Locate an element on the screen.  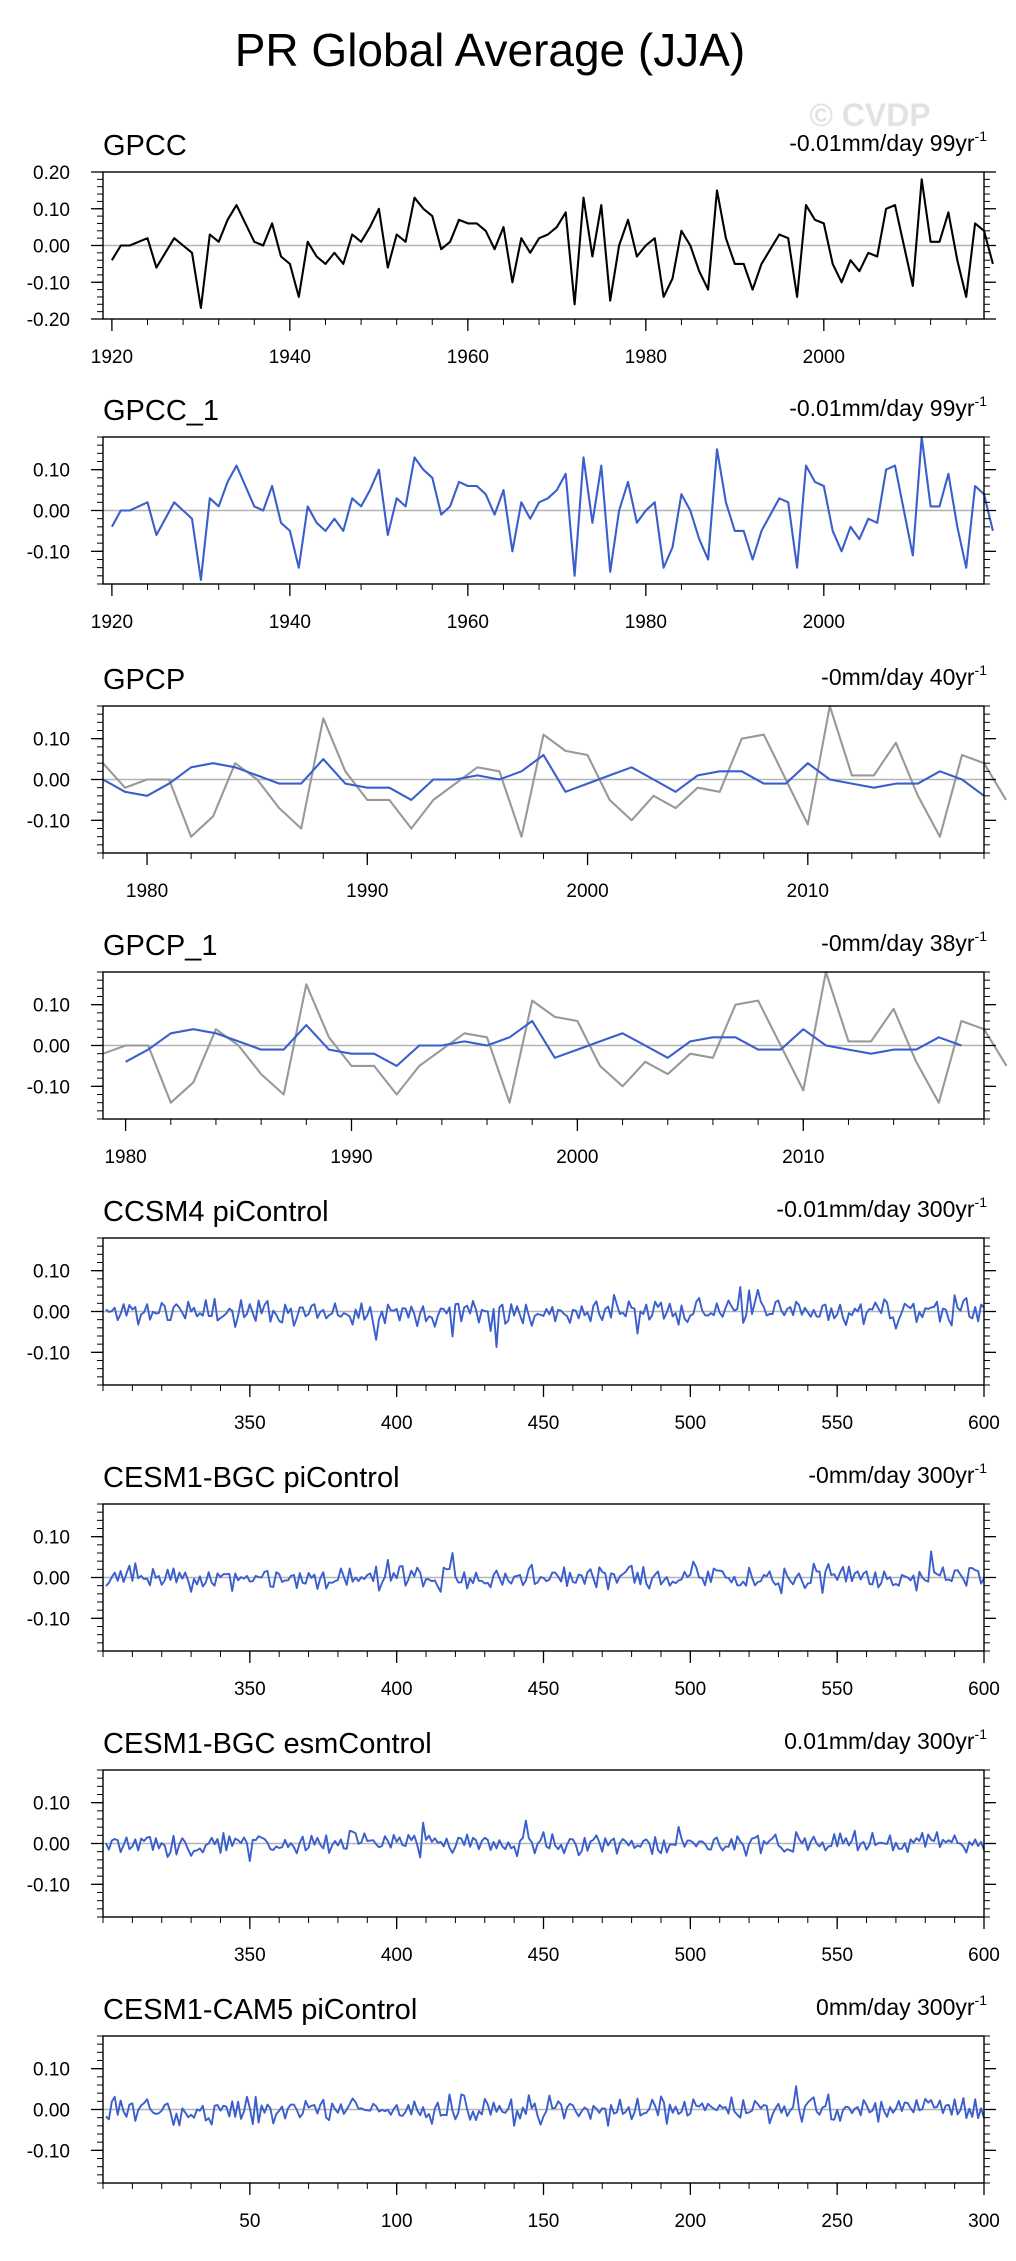
trend-label: 0.01mm/day 300yr-1 is located at coordinates (885, 1740).